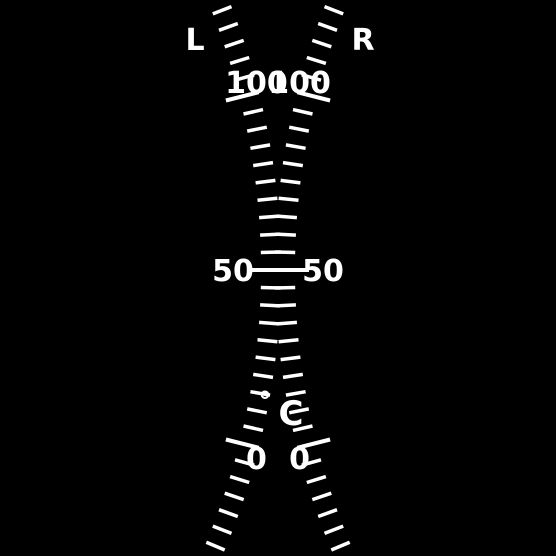 The height and width of the screenshot is (556, 556). Describe the element at coordinates (323, 271) in the screenshot. I see `right-scale-label: 50` at that location.